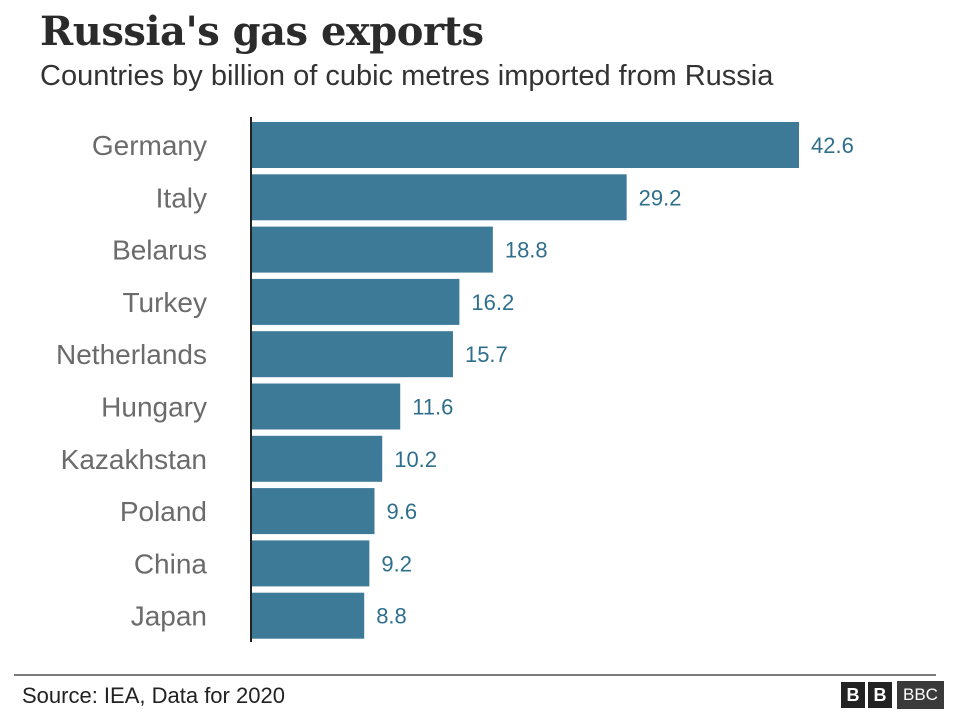 This screenshot has width=960, height=728. What do you see at coordinates (432, 407) in the screenshot?
I see `value-label-hungary: 11.6` at bounding box center [432, 407].